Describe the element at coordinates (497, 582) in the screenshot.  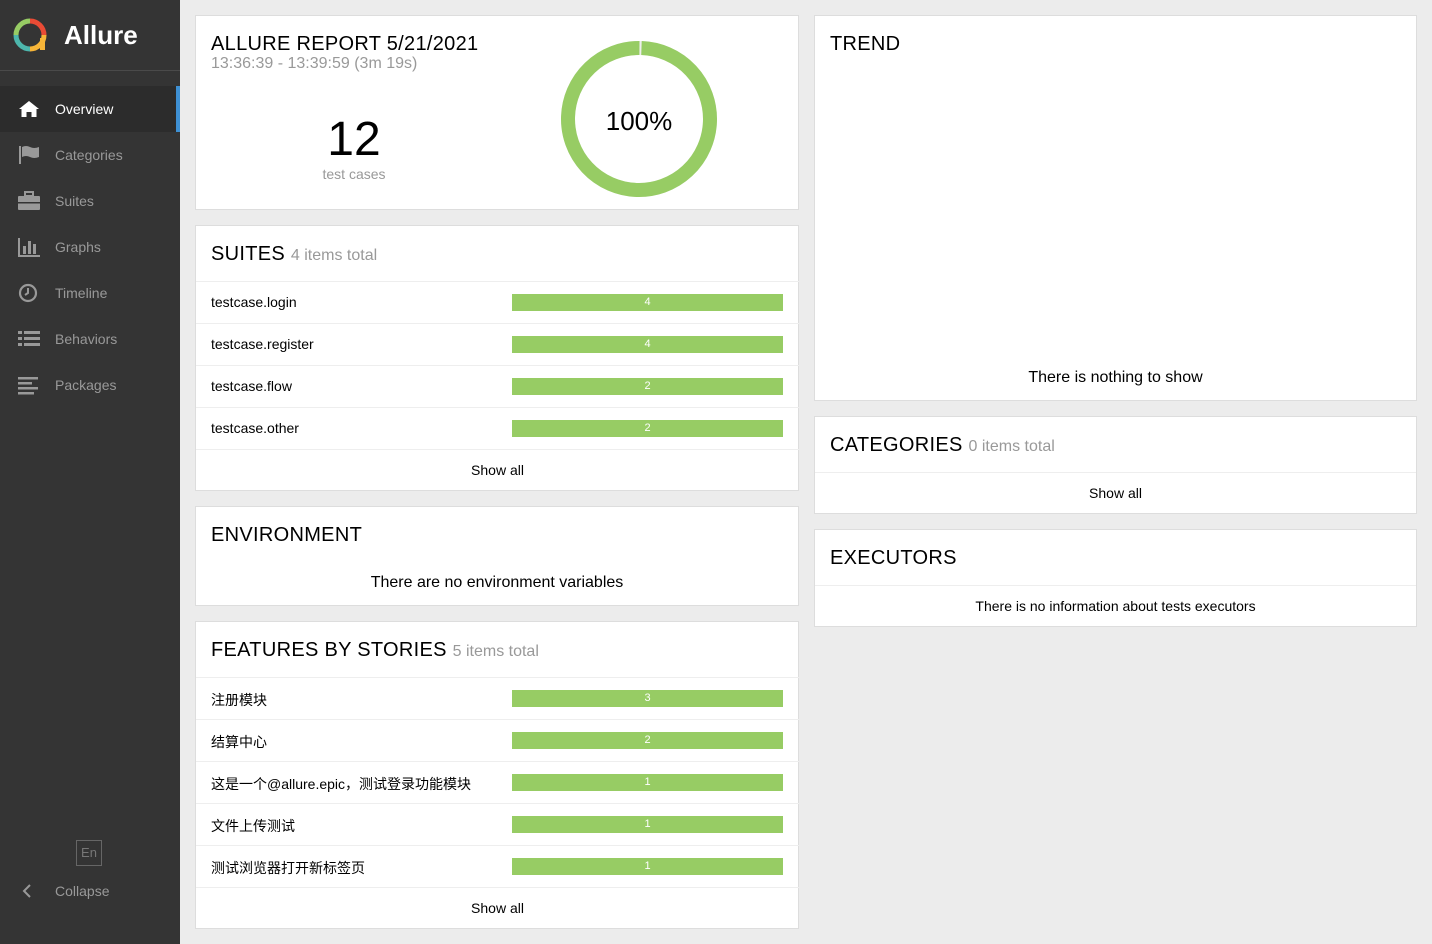
I see `environment-empty-message: There are no environment variables` at that location.